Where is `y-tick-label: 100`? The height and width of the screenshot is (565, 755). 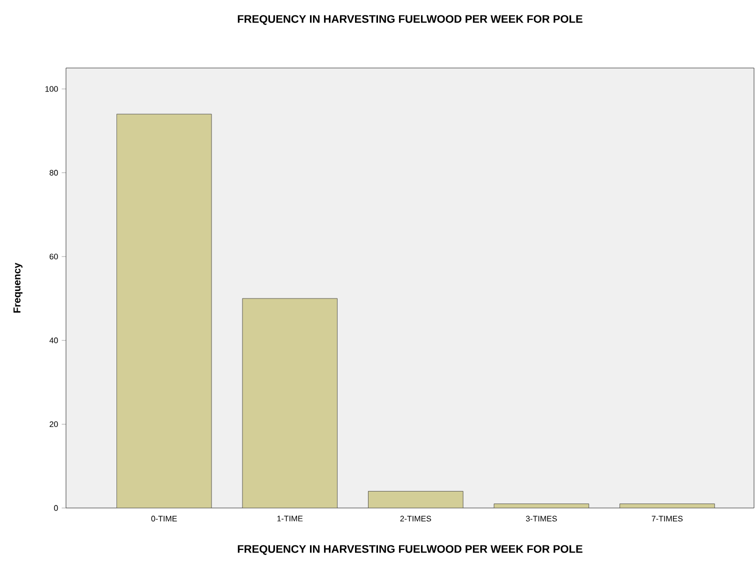 y-tick-label: 100 is located at coordinates (51, 89).